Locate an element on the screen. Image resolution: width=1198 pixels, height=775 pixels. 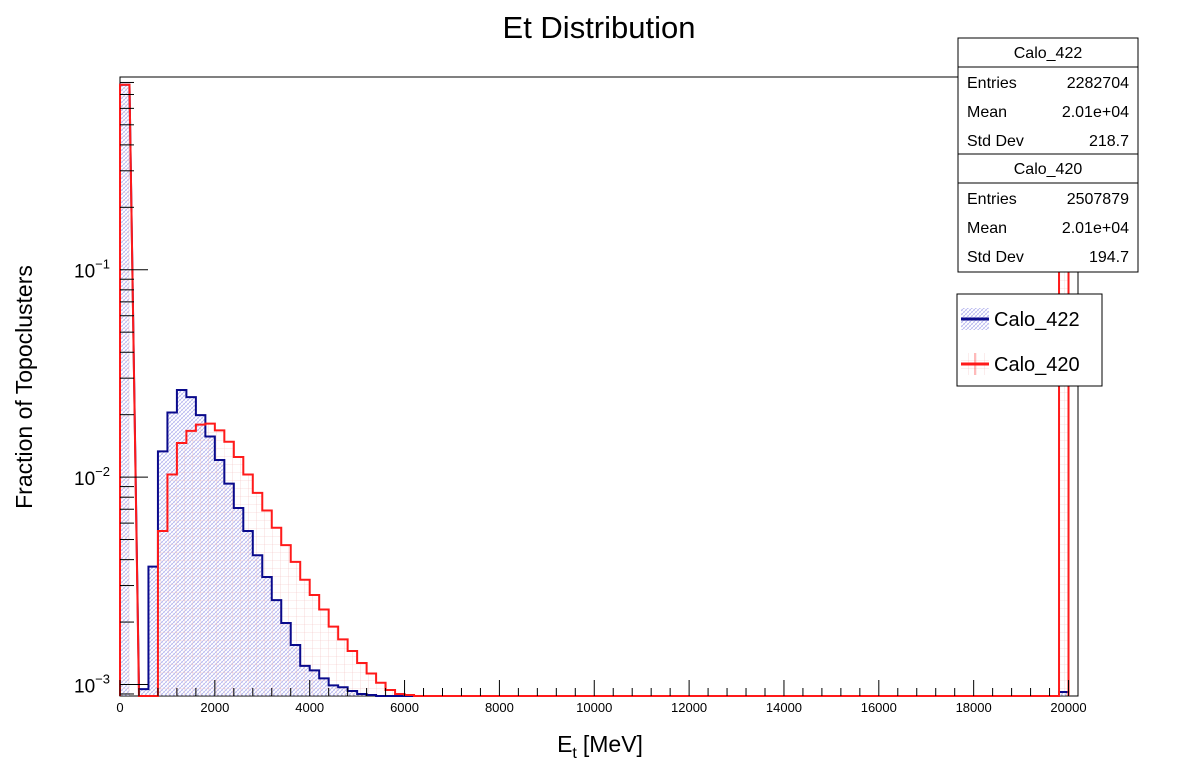
x-tick-label: 2000 is located at coordinates (214, 707).